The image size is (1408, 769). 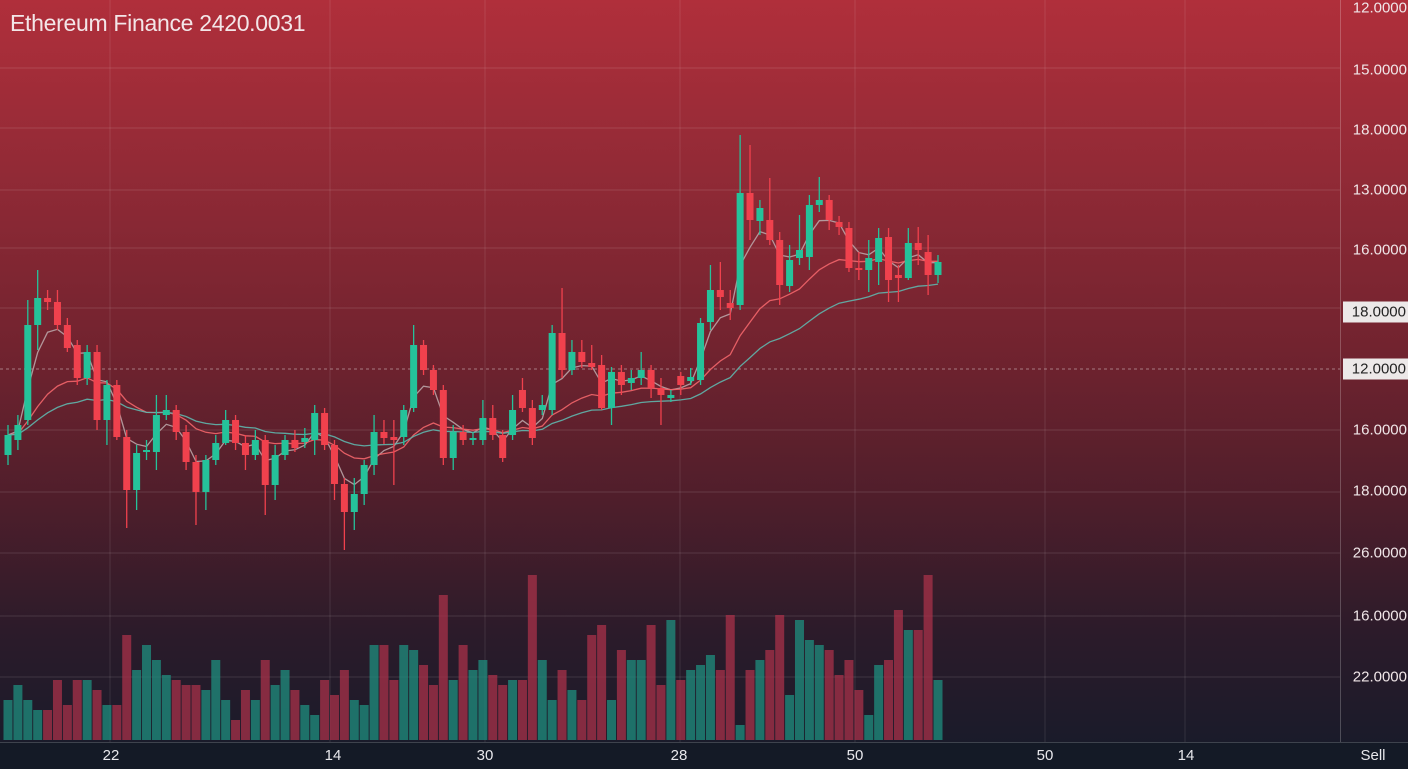 What do you see at coordinates (111, 755) in the screenshot?
I see `x-tick-label: 22` at bounding box center [111, 755].